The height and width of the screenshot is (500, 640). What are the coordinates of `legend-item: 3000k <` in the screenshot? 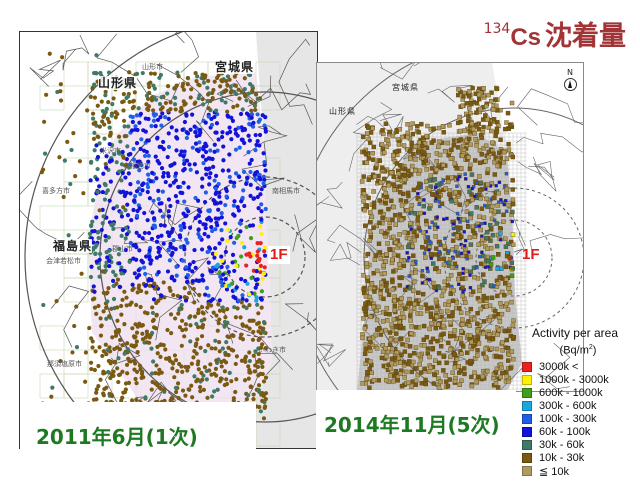 It's located at (578, 367).